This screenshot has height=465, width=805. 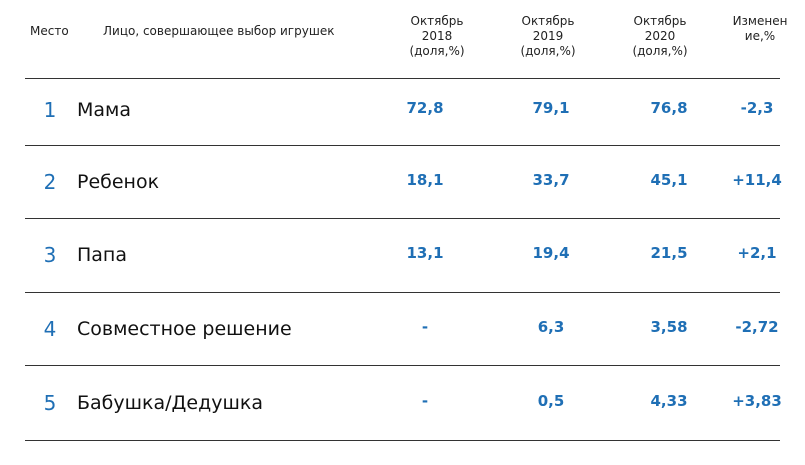 I want to click on column-header-line: ие,%, so click(x=760, y=36).